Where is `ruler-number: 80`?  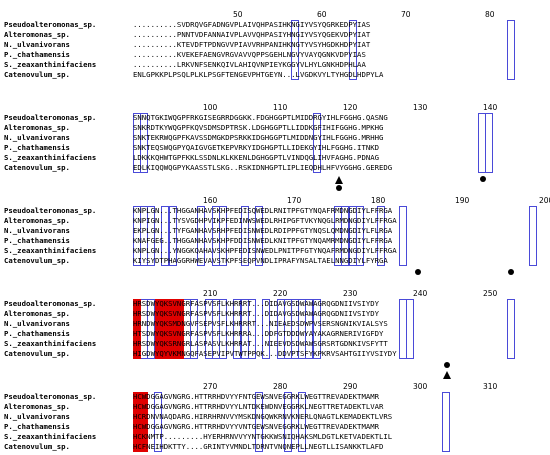 ruler-number: 80 is located at coordinates (490, 14).